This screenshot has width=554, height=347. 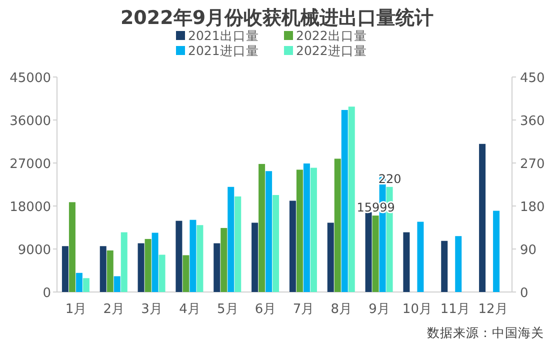 What do you see at coordinates (30, 207) in the screenshot?
I see `y-tick-label: 18000` at bounding box center [30, 207].